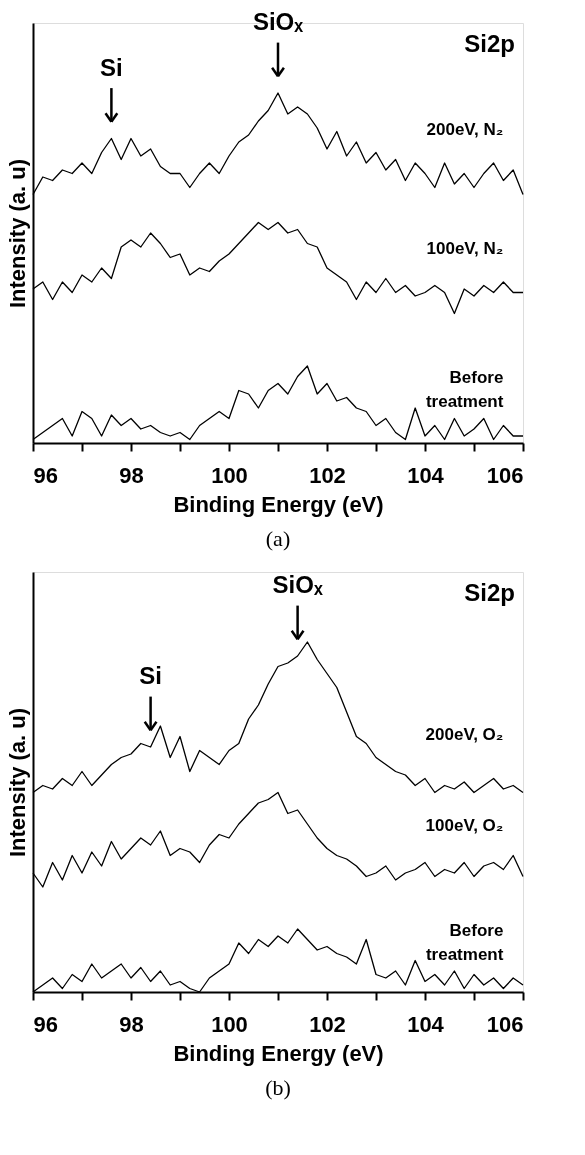 The height and width of the screenshot is (1155, 585). What do you see at coordinates (278, 538) in the screenshot?
I see `text: (a)` at bounding box center [278, 538].